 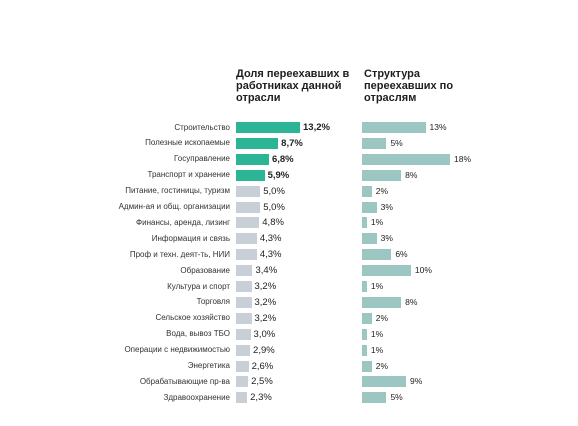 What do you see at coordinates (174, 206) in the screenshot?
I see `category-label: Админ-ая и общ. организации` at bounding box center [174, 206].